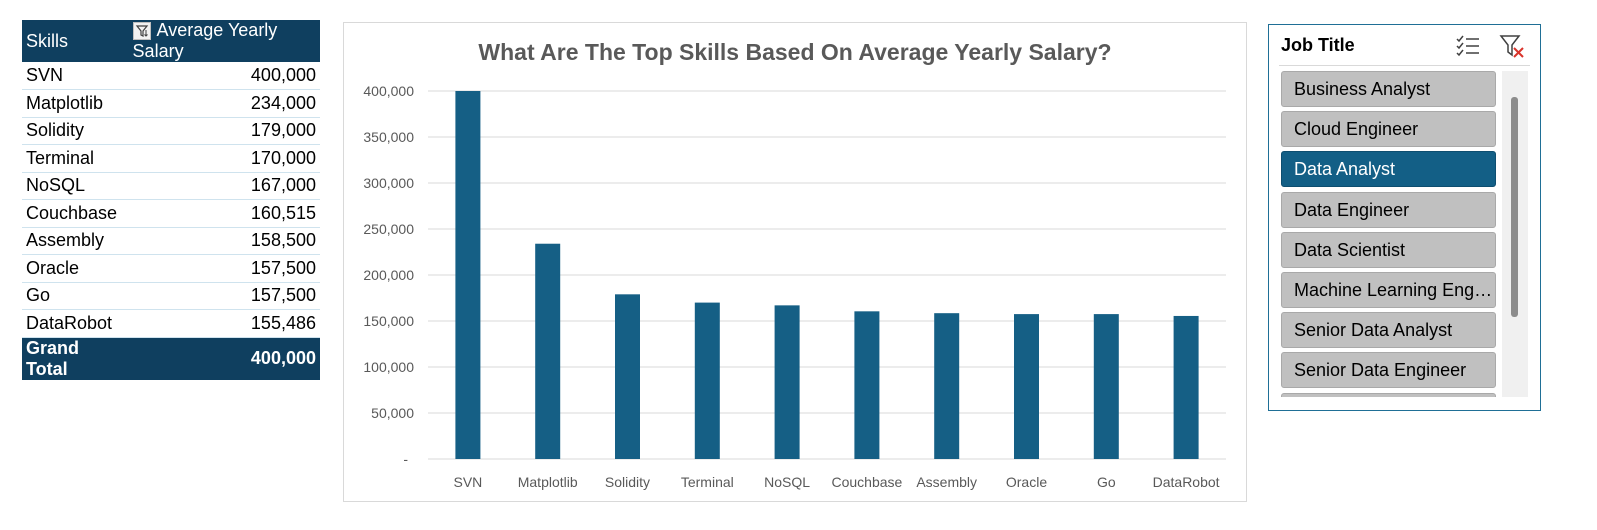 The width and height of the screenshot is (1597, 530). I want to click on pivot-row: Oracle 157,500, so click(171, 268).